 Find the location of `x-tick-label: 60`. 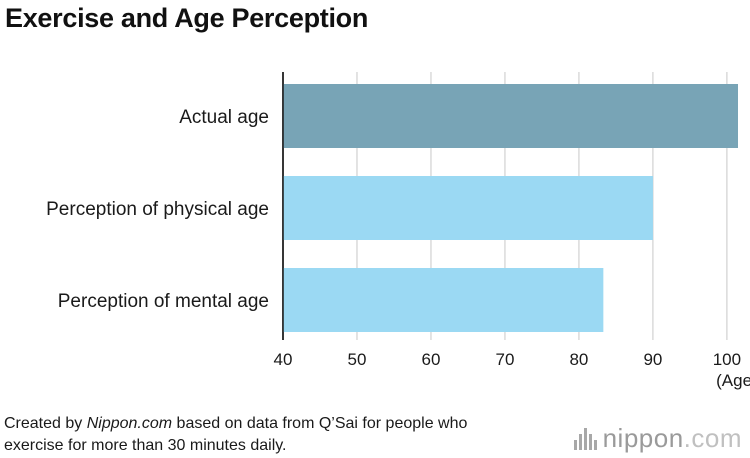

x-tick-label: 60 is located at coordinates (431, 359).